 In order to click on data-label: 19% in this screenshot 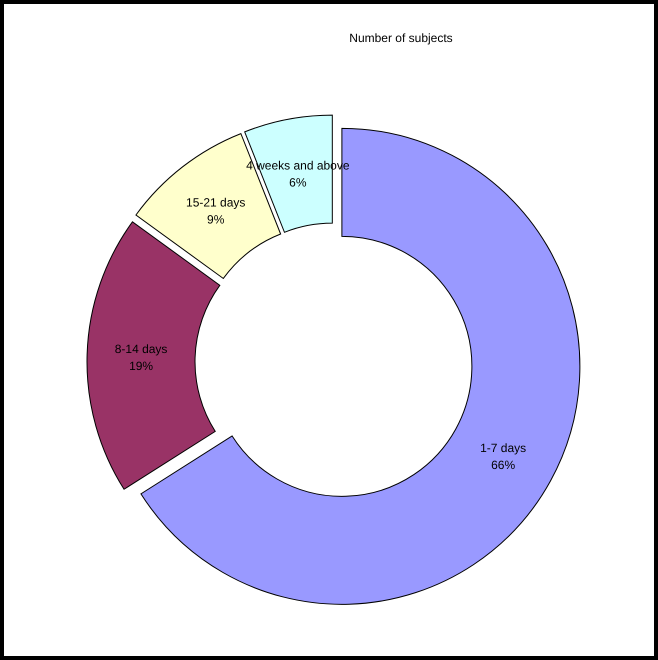, I will do `click(141, 365)`.